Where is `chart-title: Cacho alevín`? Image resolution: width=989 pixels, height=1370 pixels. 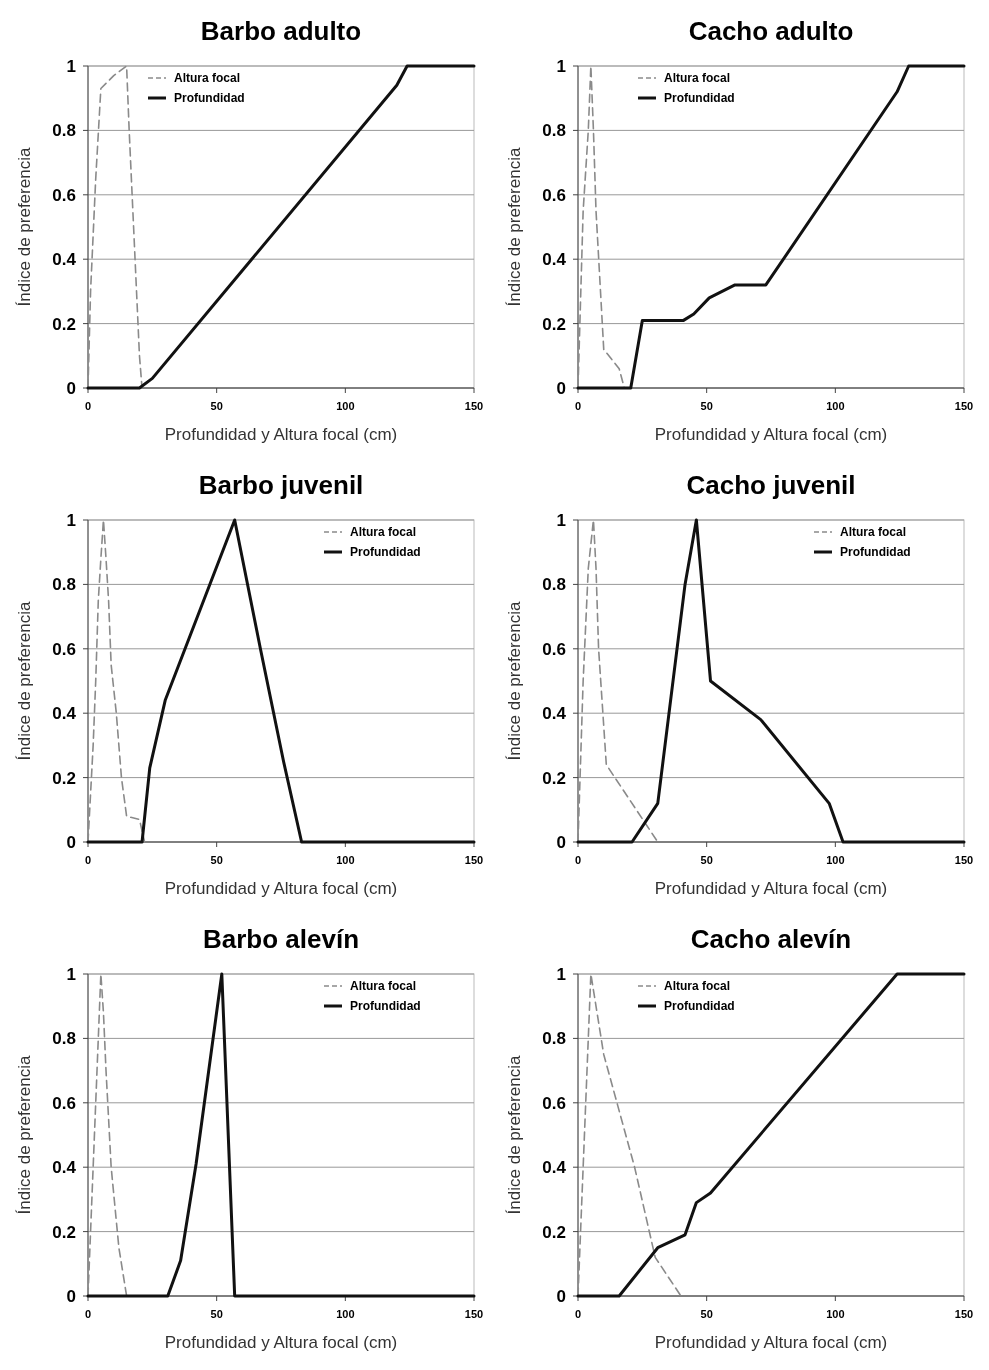 chart-title: Cacho alevín is located at coordinates (771, 939).